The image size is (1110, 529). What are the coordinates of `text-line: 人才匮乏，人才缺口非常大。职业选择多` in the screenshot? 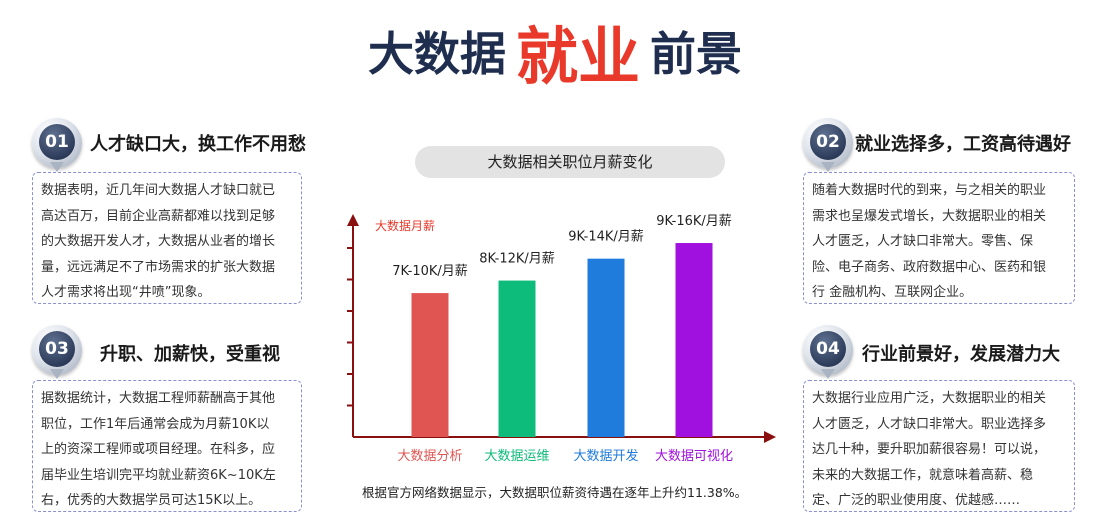 It's located at (929, 424).